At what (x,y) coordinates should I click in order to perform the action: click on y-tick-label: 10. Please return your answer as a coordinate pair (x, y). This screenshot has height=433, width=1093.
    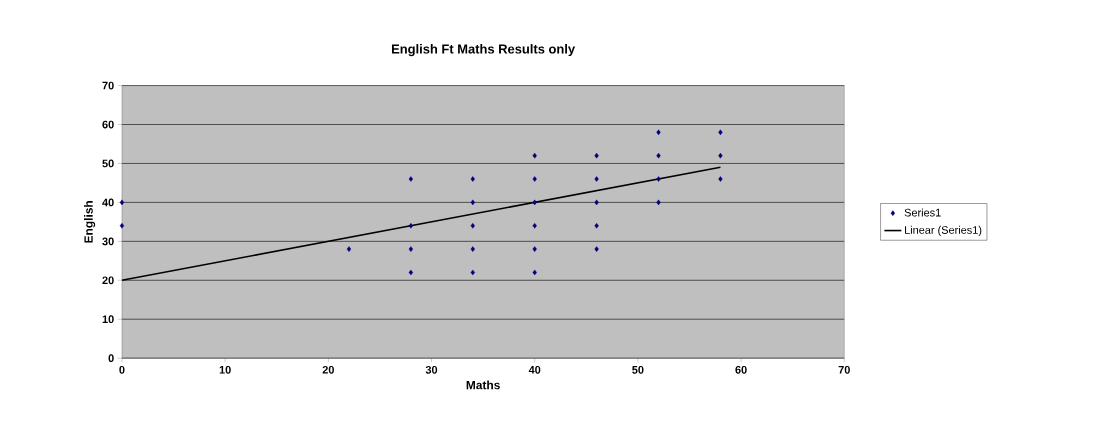
    Looking at the image, I should click on (108, 319).